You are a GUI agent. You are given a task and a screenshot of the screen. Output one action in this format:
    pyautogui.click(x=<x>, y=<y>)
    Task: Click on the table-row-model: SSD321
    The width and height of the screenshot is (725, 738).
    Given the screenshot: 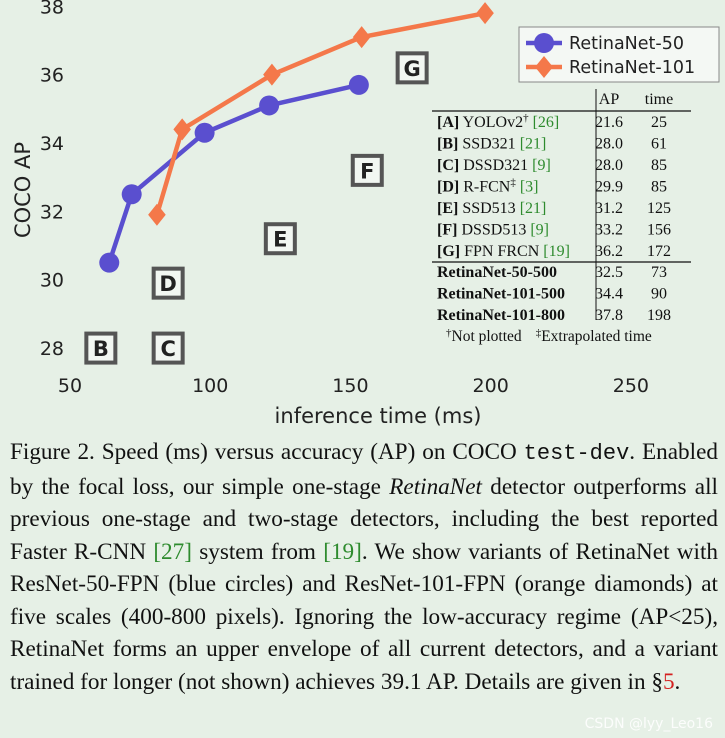 What is the action you would take?
    pyautogui.click(x=486, y=144)
    